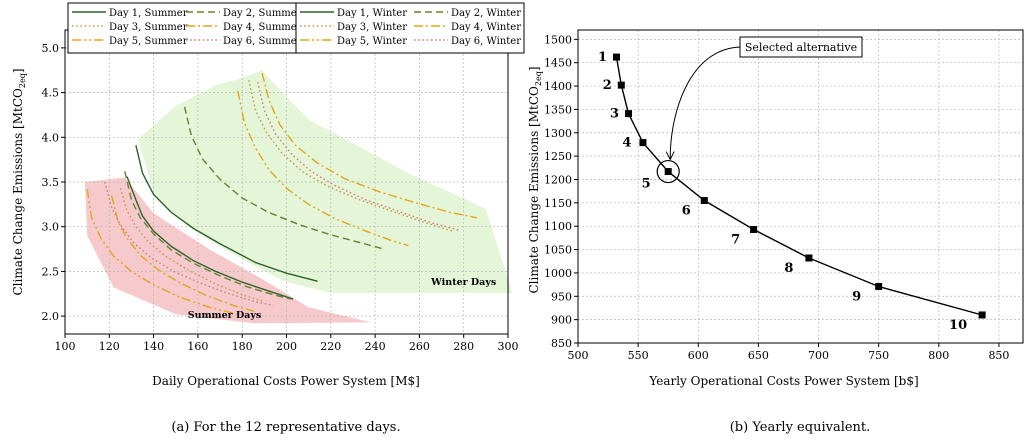 The image size is (1031, 445). Describe the element at coordinates (153, 346) in the screenshot. I see `x-tick-label: 140` at that location.